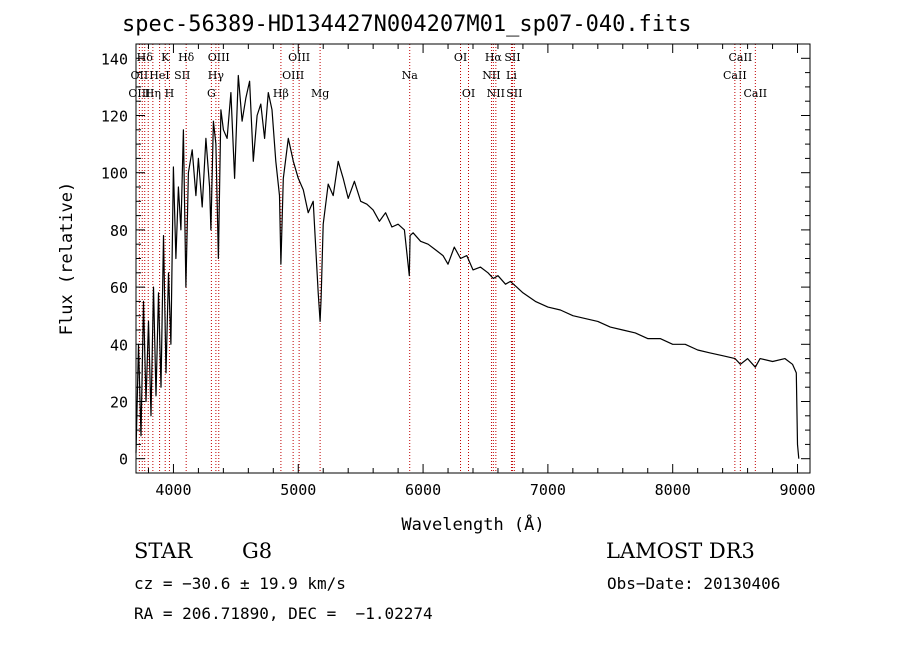 The width and height of the screenshot is (900, 649). Describe the element at coordinates (694, 583) in the screenshot. I see `observation-date: Obs−Date: 20130406` at that location.